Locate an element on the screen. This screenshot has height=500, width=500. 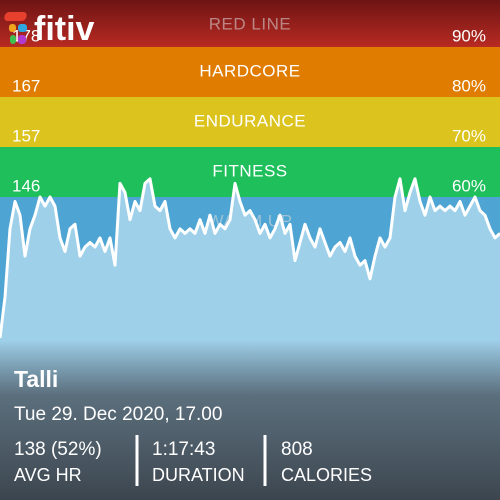
zone-name: RED LINE is located at coordinates (250, 23).